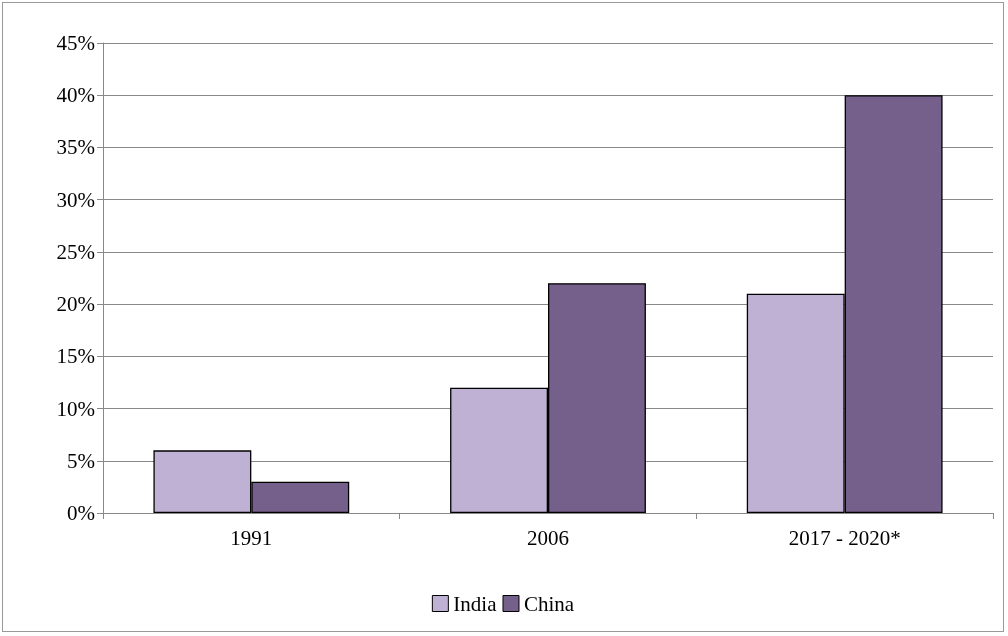 This screenshot has width=1008, height=636. I want to click on y-tick-label: 30%, so click(75, 199).